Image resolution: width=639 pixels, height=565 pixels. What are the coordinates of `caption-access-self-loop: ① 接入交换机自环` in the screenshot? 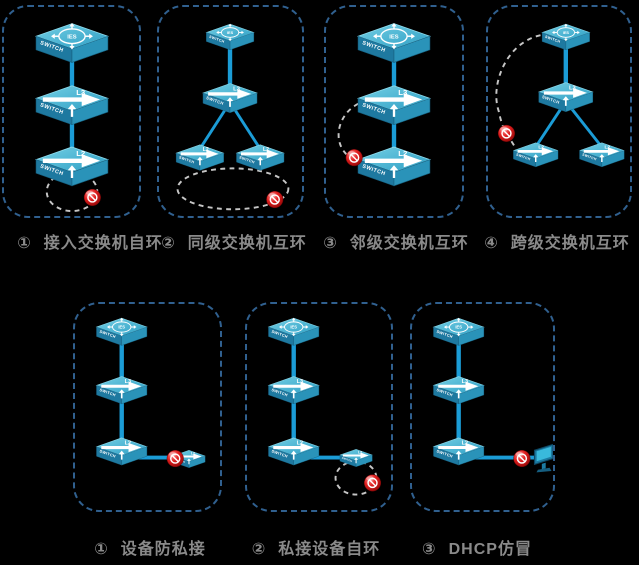 It's located at (90, 241).